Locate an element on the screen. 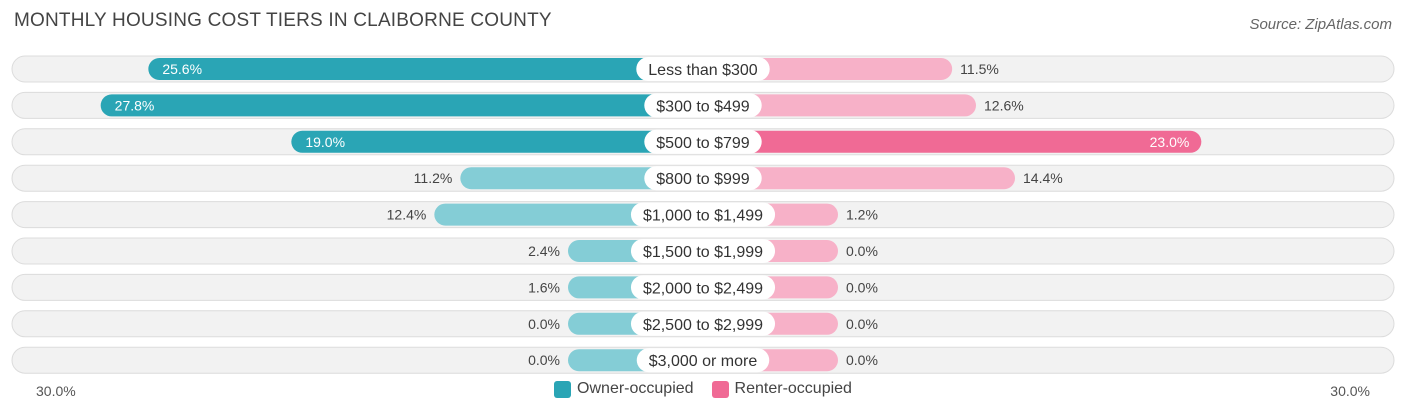  category-label: $800 to $999 is located at coordinates (703, 179).